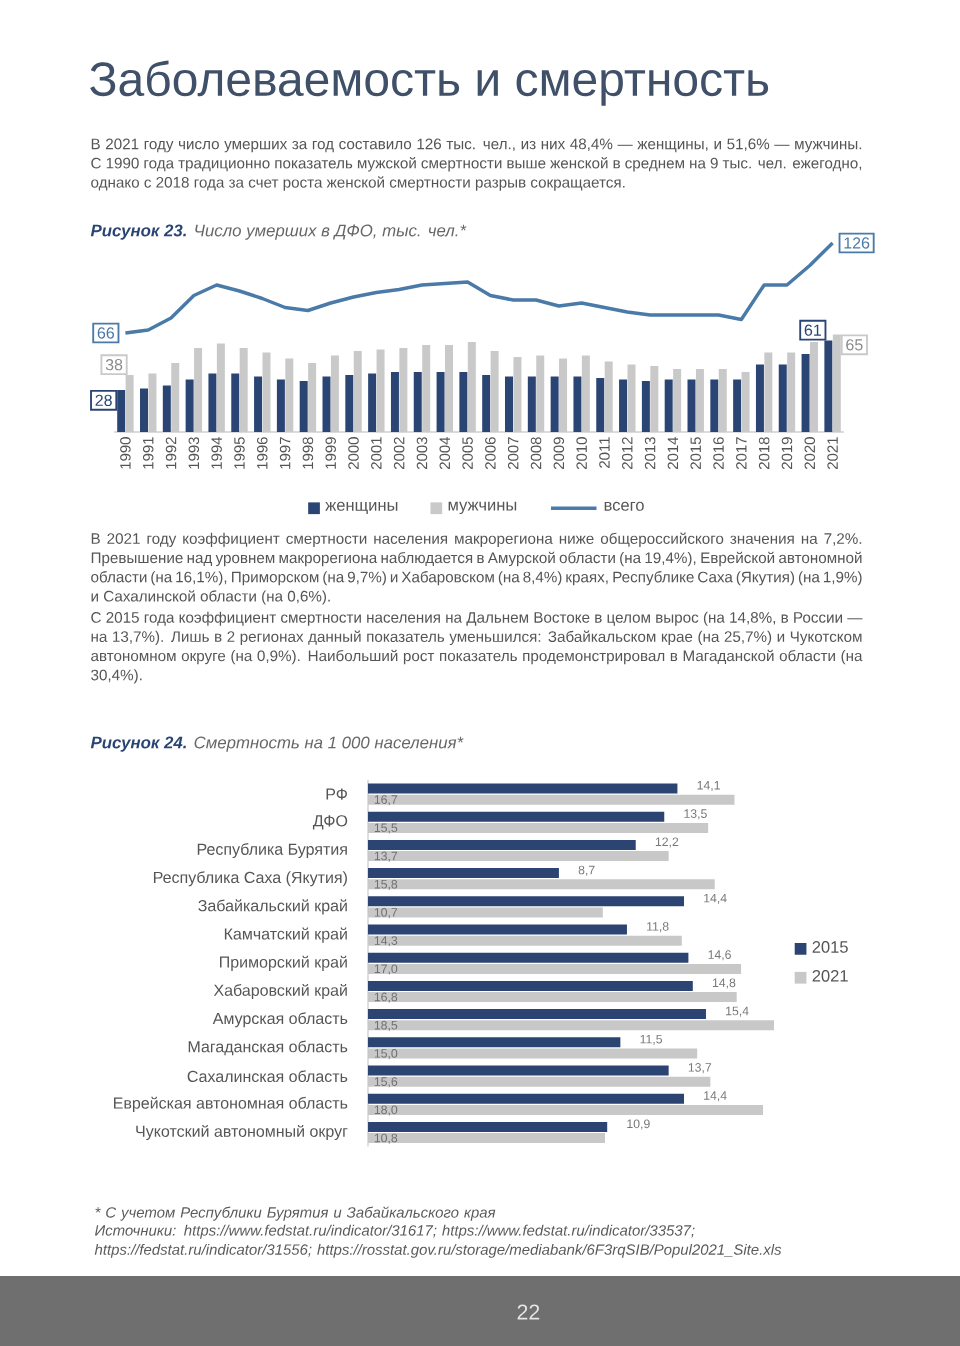  I want to click on chart-title: Рисунок 23. Число умерших в ДФО, тыс. чел.*, so click(278, 232).